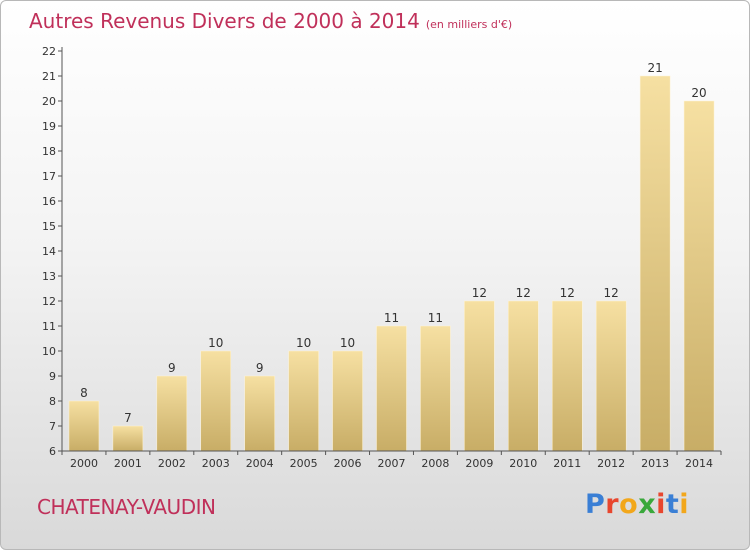 The width and height of the screenshot is (750, 550). What do you see at coordinates (435, 388) in the screenshot?
I see `bar-2008` at bounding box center [435, 388].